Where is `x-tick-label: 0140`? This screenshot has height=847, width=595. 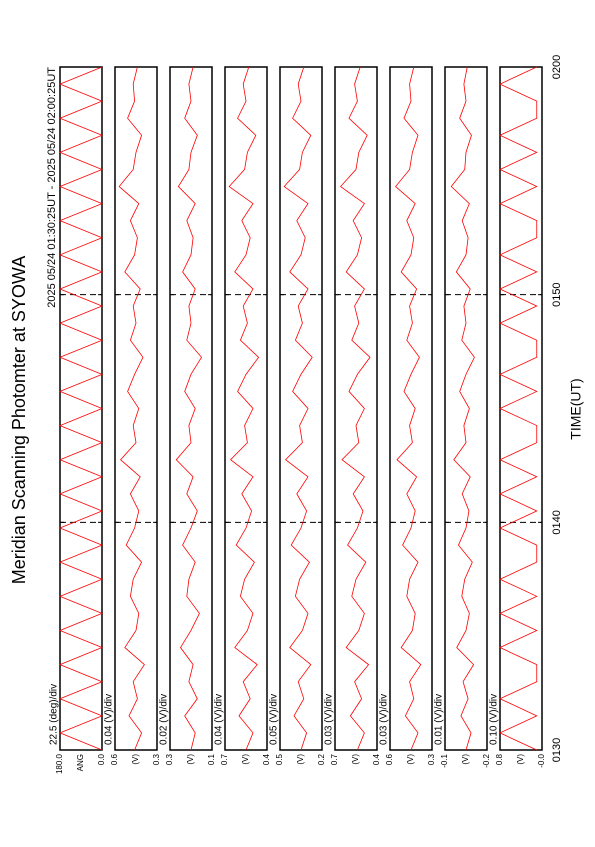 x-tick-label: 0140 is located at coordinates (557, 522).